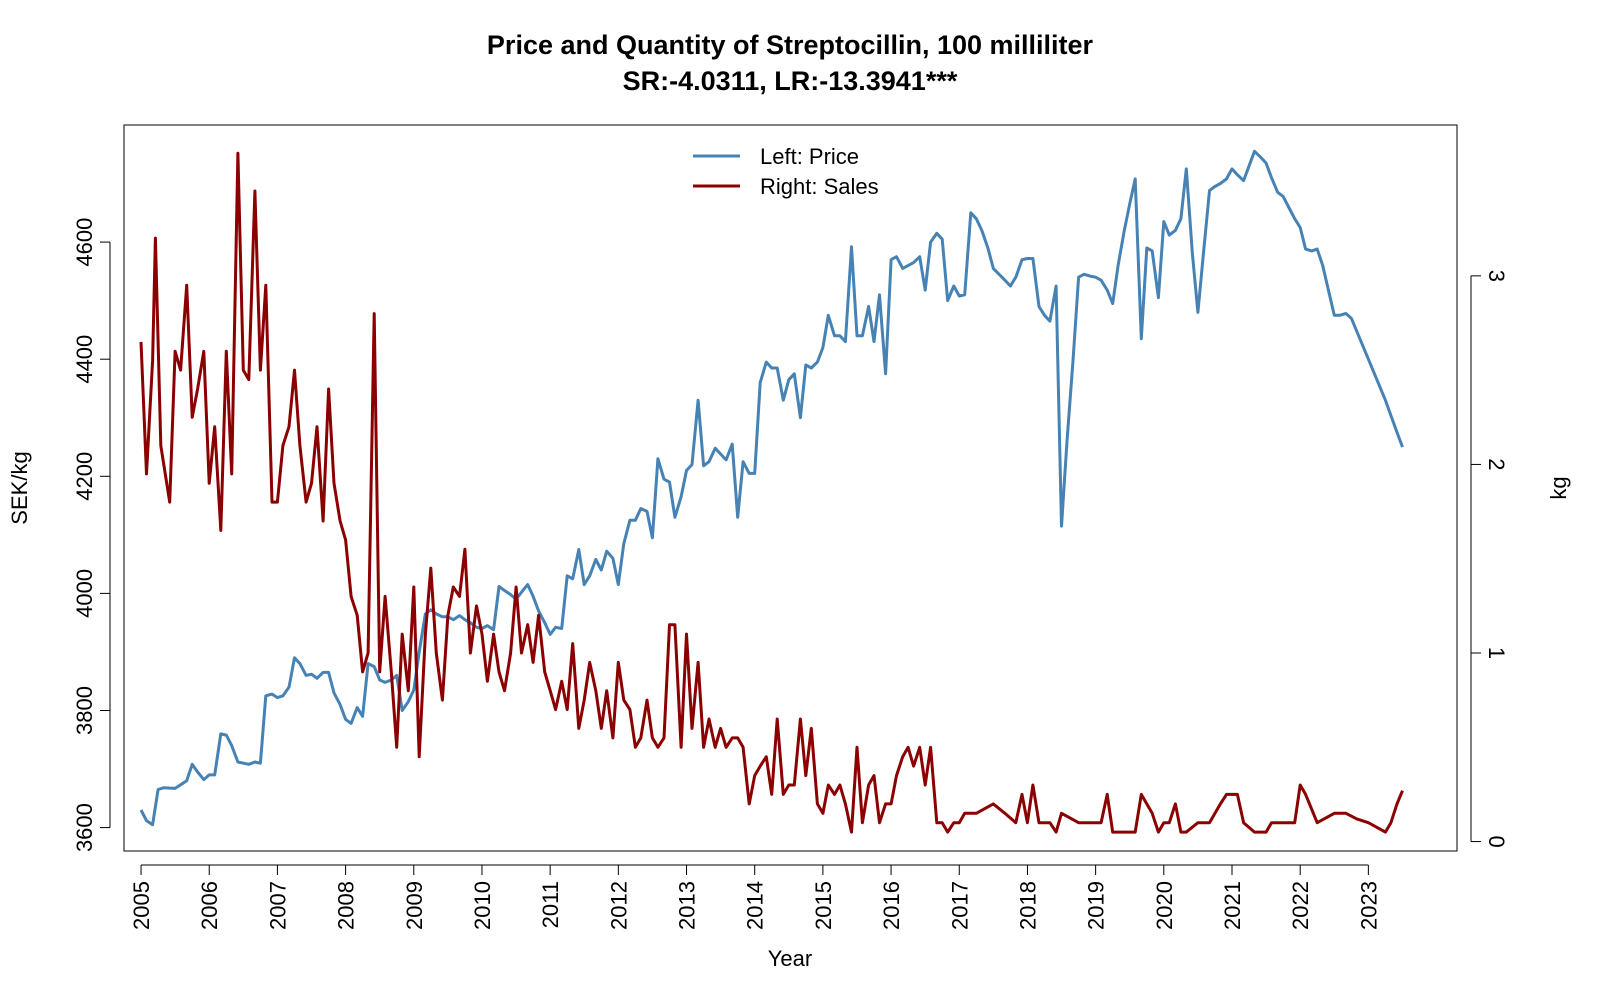 The image size is (1600, 1000). What do you see at coordinates (891, 905) in the screenshot?
I see `x-tick-label: 2016` at bounding box center [891, 905].